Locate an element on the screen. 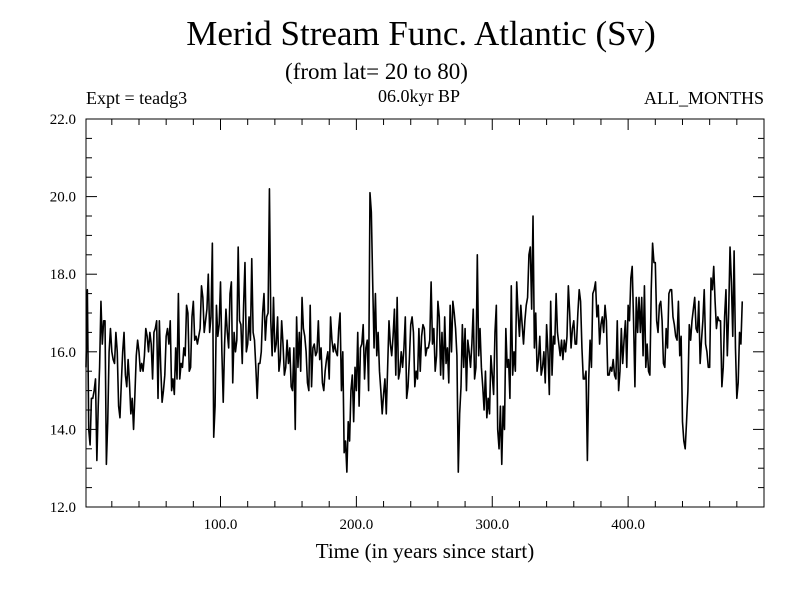 This screenshot has height=600, width=800. x-tick-label: 400.0 is located at coordinates (628, 525).